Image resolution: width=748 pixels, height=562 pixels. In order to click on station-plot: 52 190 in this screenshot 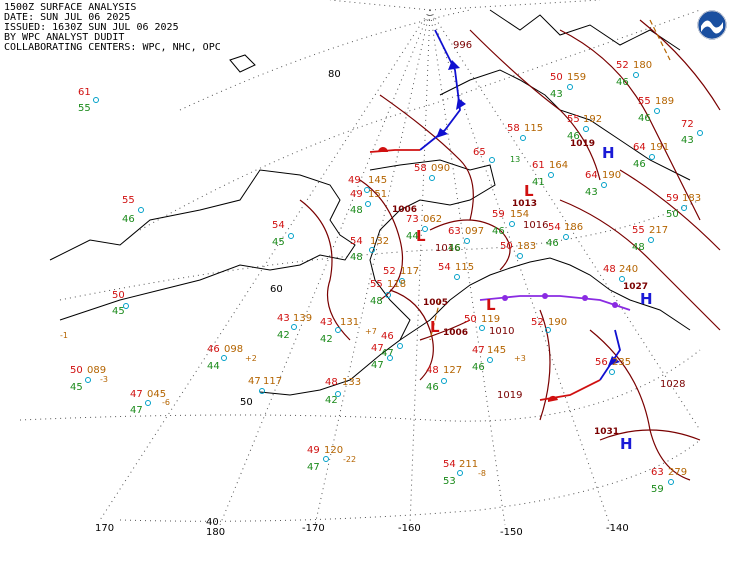, I will do `click(549, 325)`.